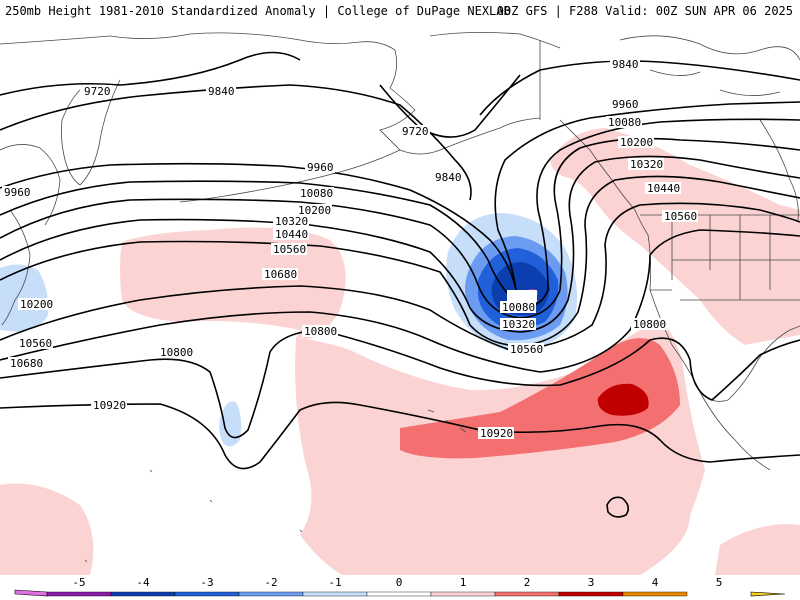  I want to click on colorbar-tick-label: -4, so click(143, 582).